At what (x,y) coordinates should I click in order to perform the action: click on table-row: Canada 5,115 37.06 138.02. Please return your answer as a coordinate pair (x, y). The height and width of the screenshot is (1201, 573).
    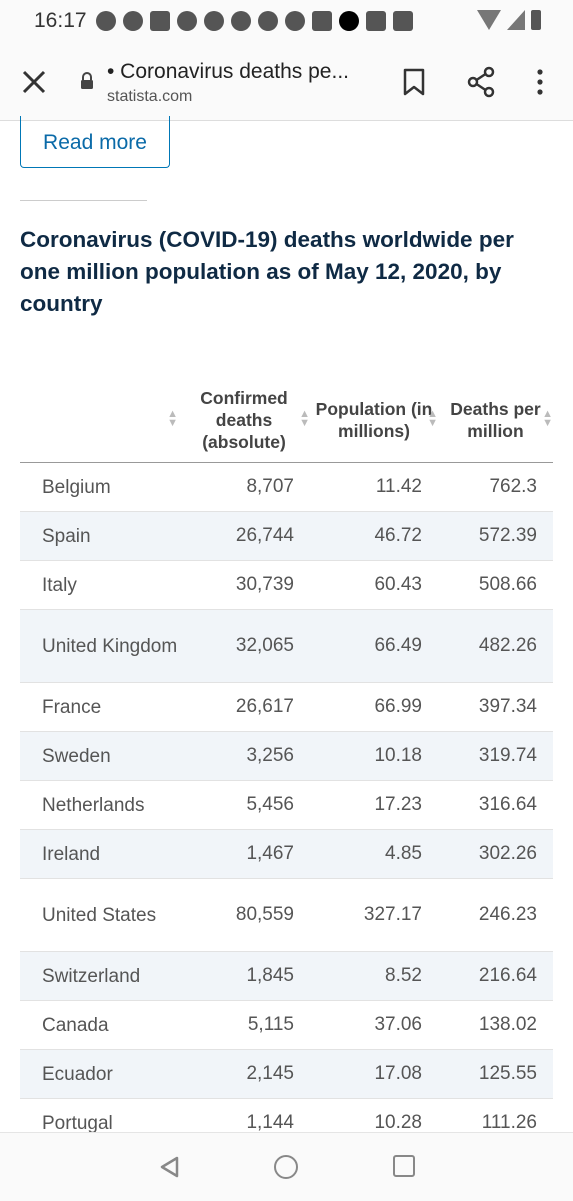
    Looking at the image, I should click on (286, 1025).